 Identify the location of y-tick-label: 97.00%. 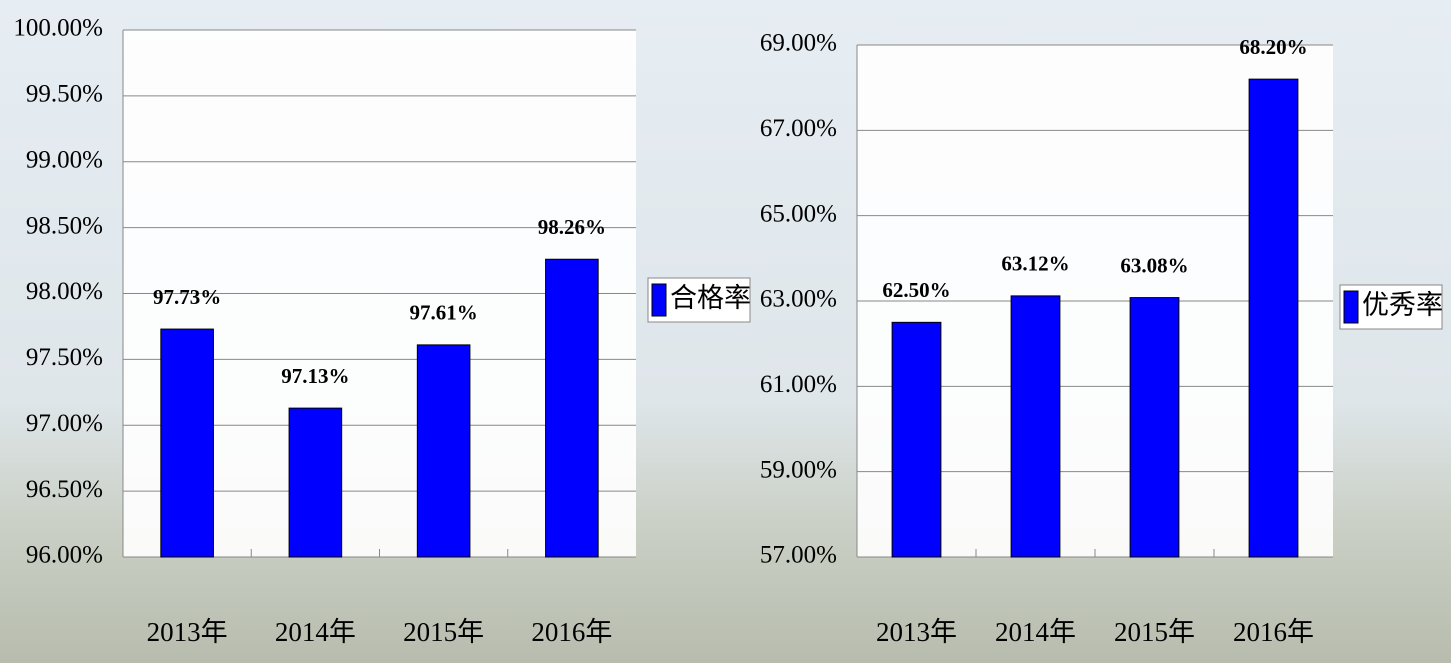
(64, 423).